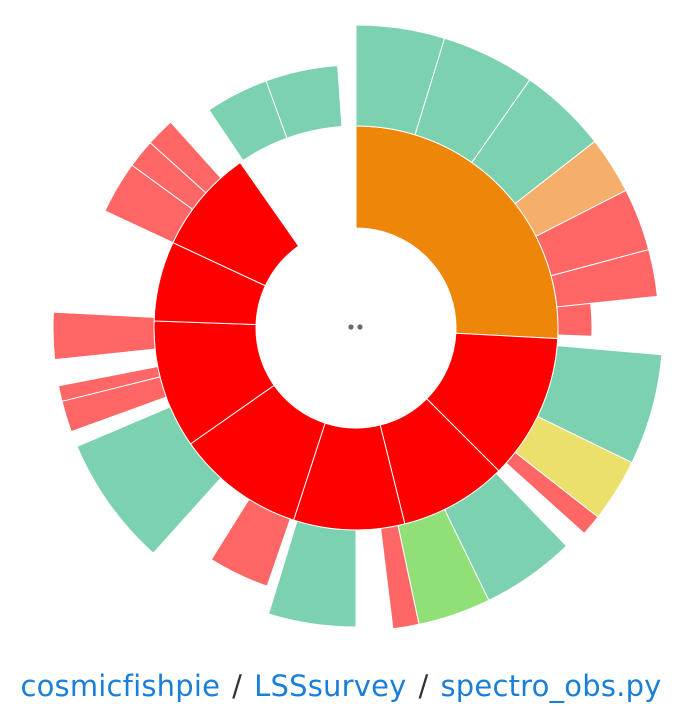  Describe the element at coordinates (330, 686) in the screenshot. I see `breadcrumb-link-lsssurvey: LSSsurvey` at that location.